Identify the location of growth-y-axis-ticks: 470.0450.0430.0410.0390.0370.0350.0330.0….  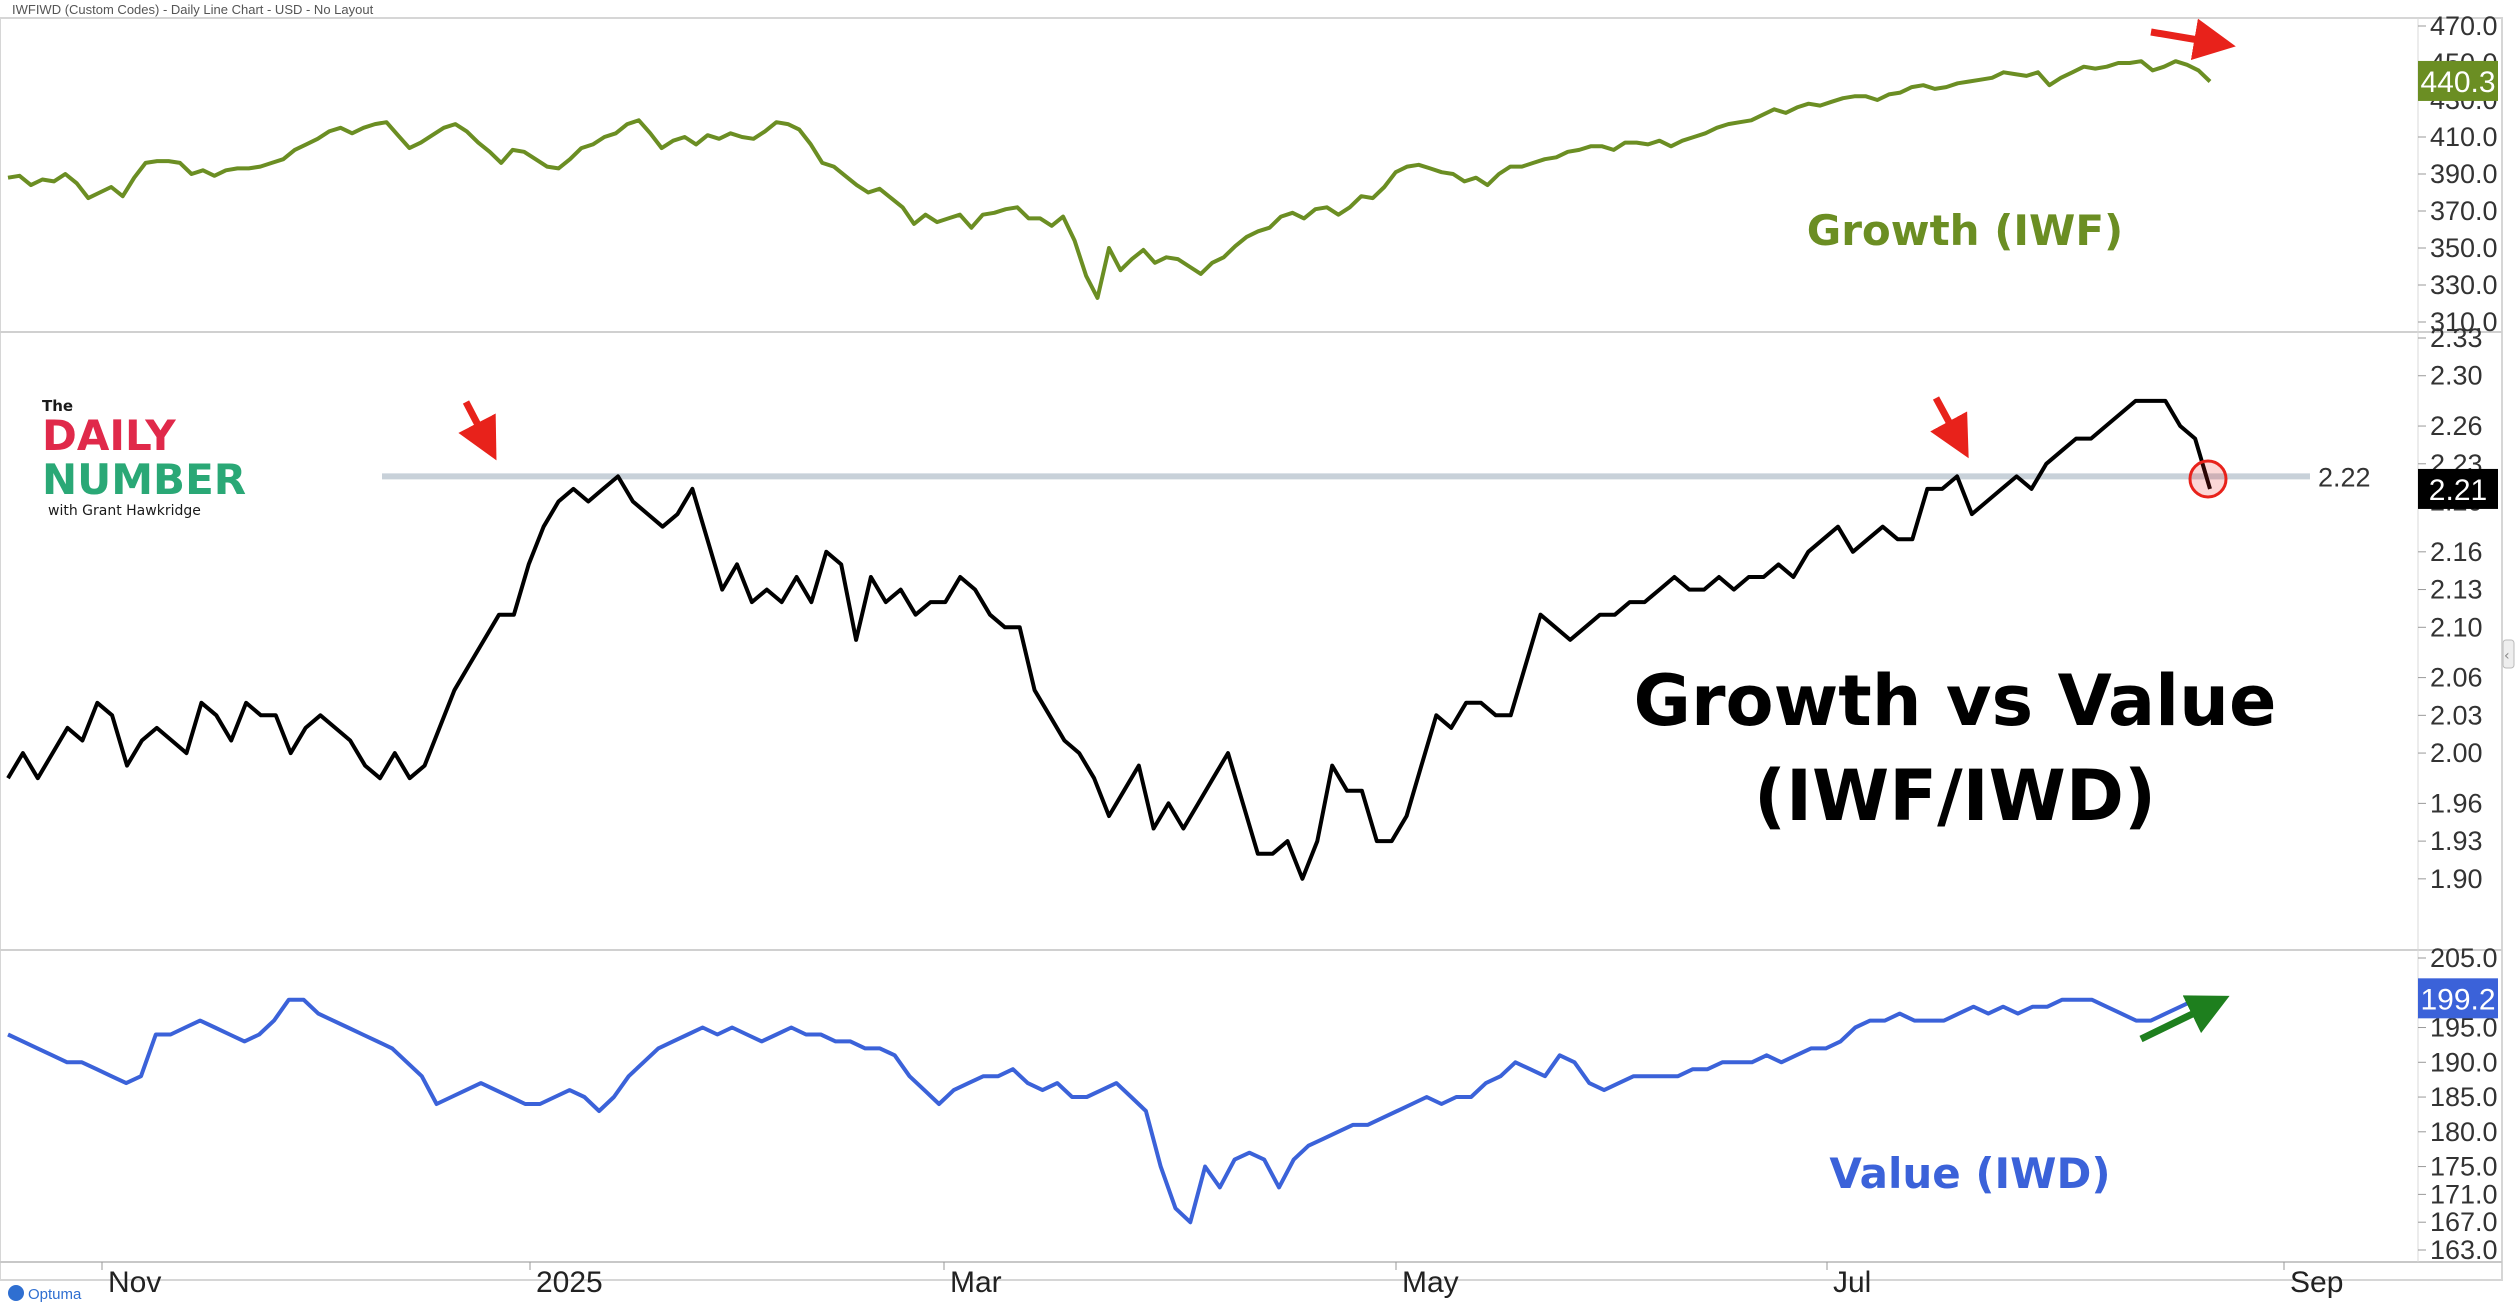
(2458, 174).